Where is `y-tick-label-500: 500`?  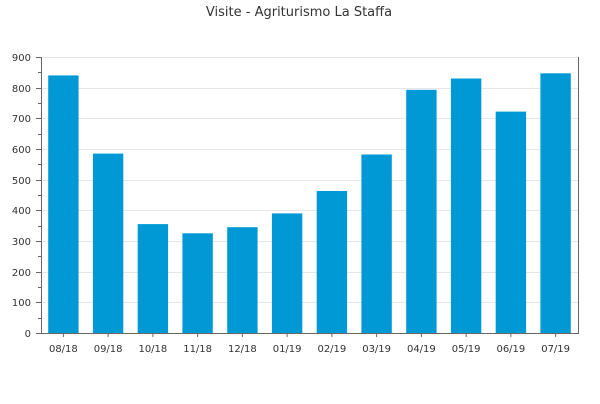 y-tick-label-500: 500 is located at coordinates (21, 181).